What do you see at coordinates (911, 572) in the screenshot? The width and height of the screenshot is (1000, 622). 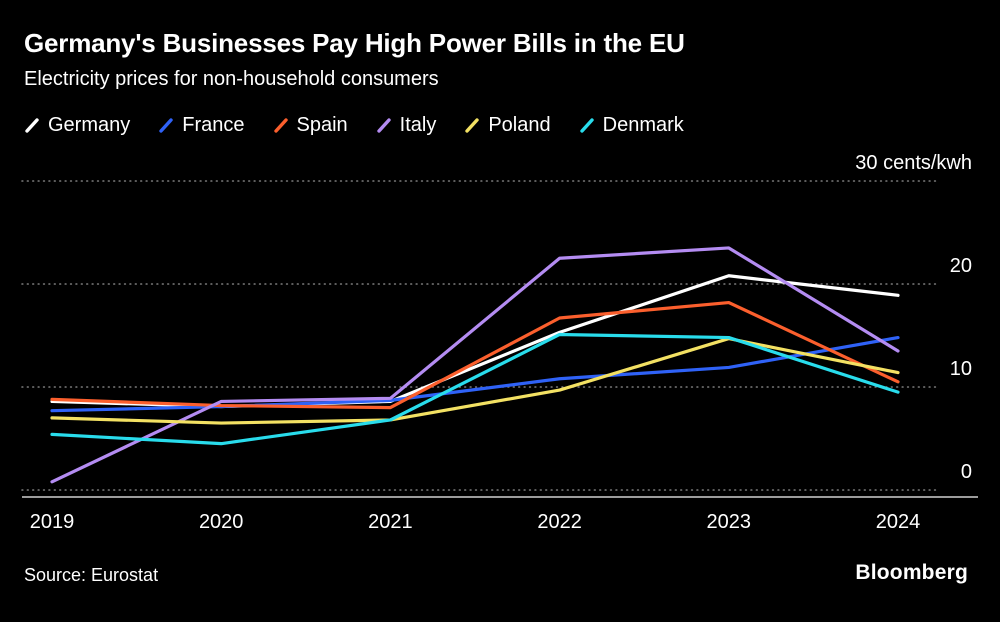 I see `bloomberg-logo: Bloomberg` at bounding box center [911, 572].